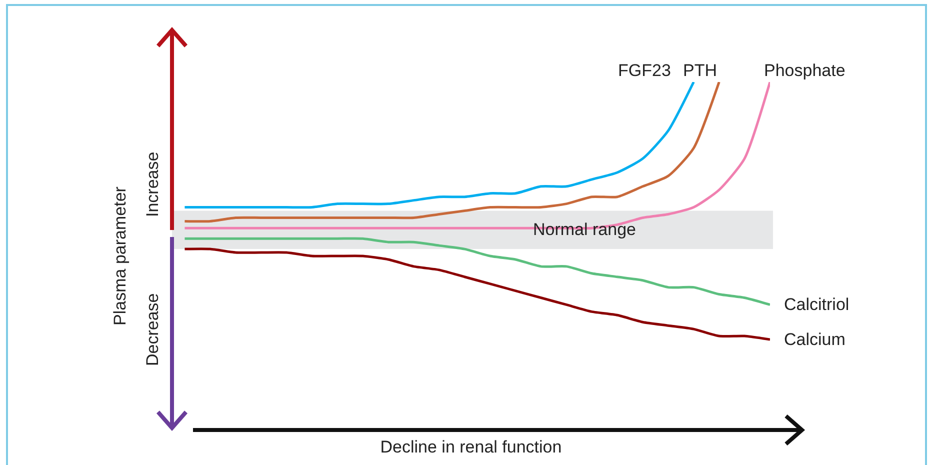 The height and width of the screenshot is (465, 936). I want to click on series-label: Phosphate, so click(805, 70).